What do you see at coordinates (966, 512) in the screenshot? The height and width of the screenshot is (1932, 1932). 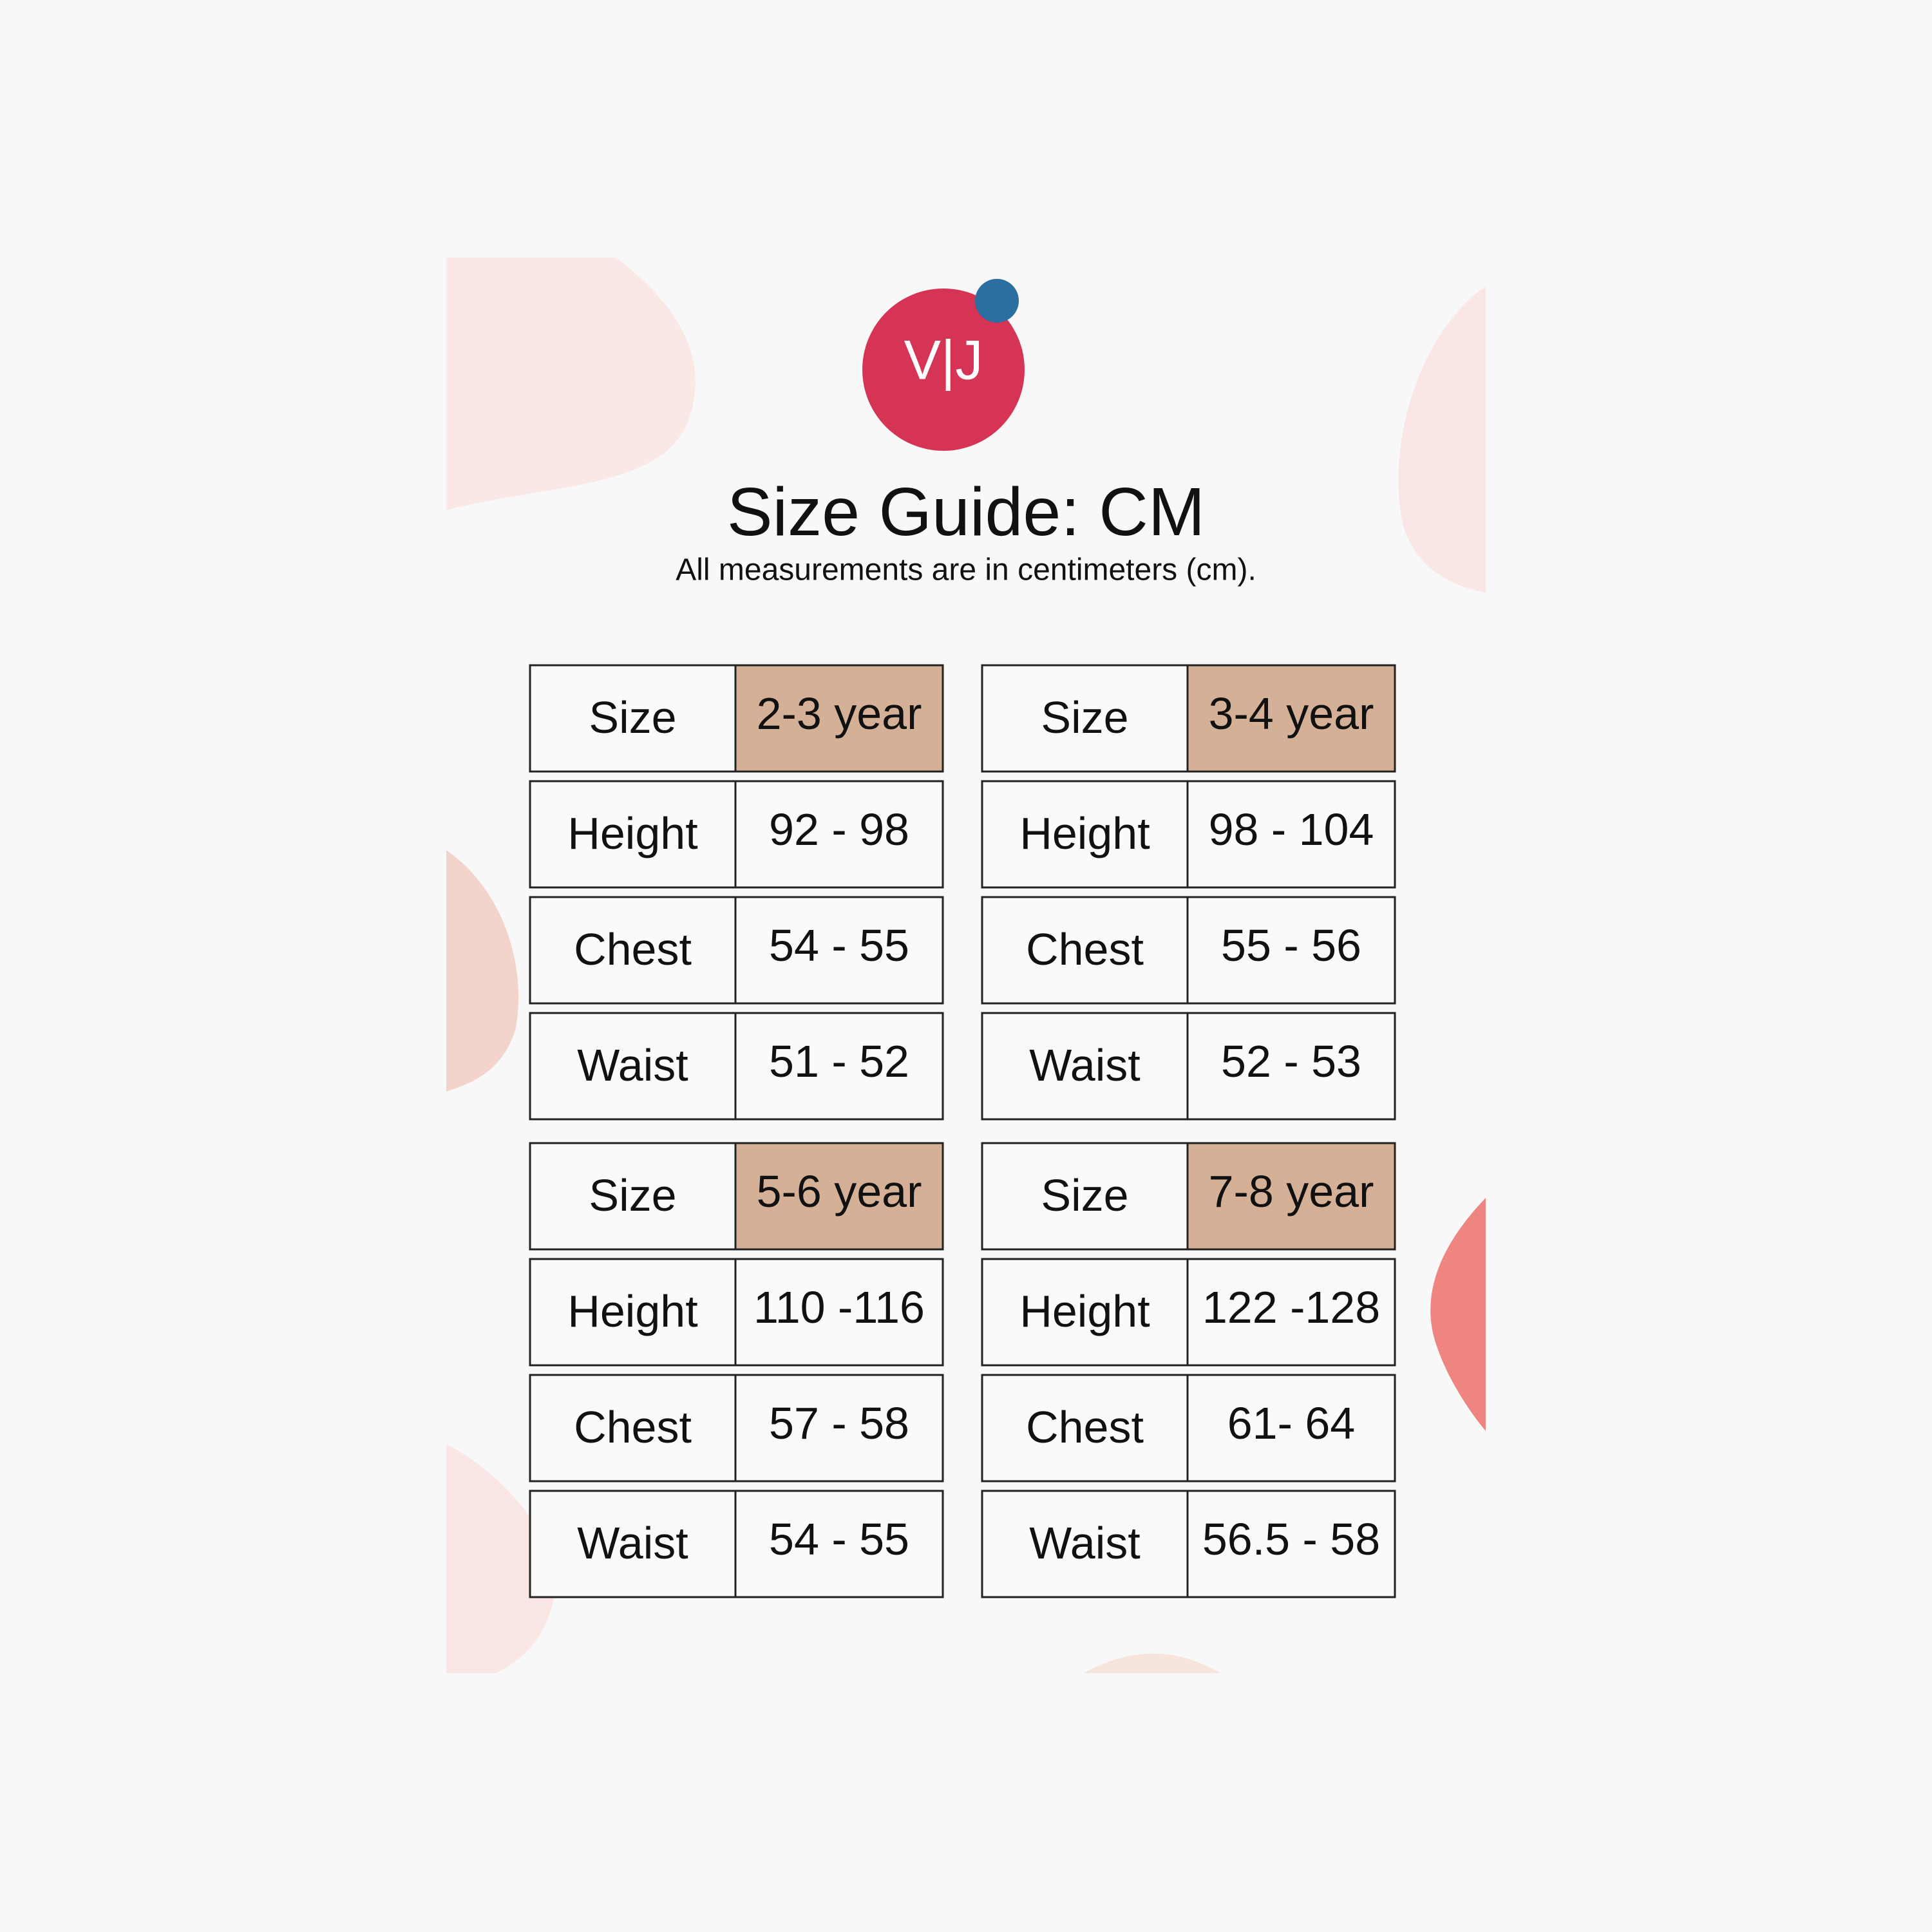 I see `title: Size Guide: CM` at bounding box center [966, 512].